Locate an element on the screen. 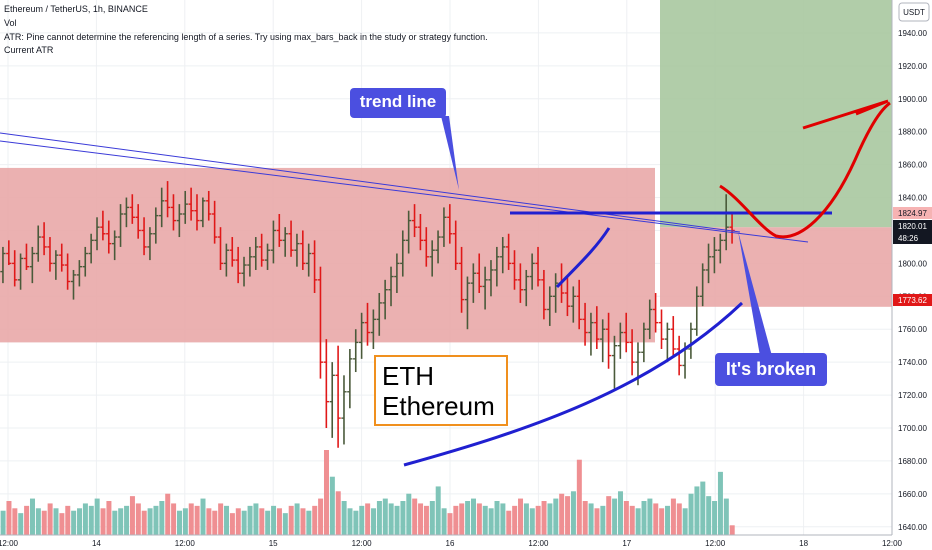  atr-legend: Current ATR is located at coordinates (29, 50).